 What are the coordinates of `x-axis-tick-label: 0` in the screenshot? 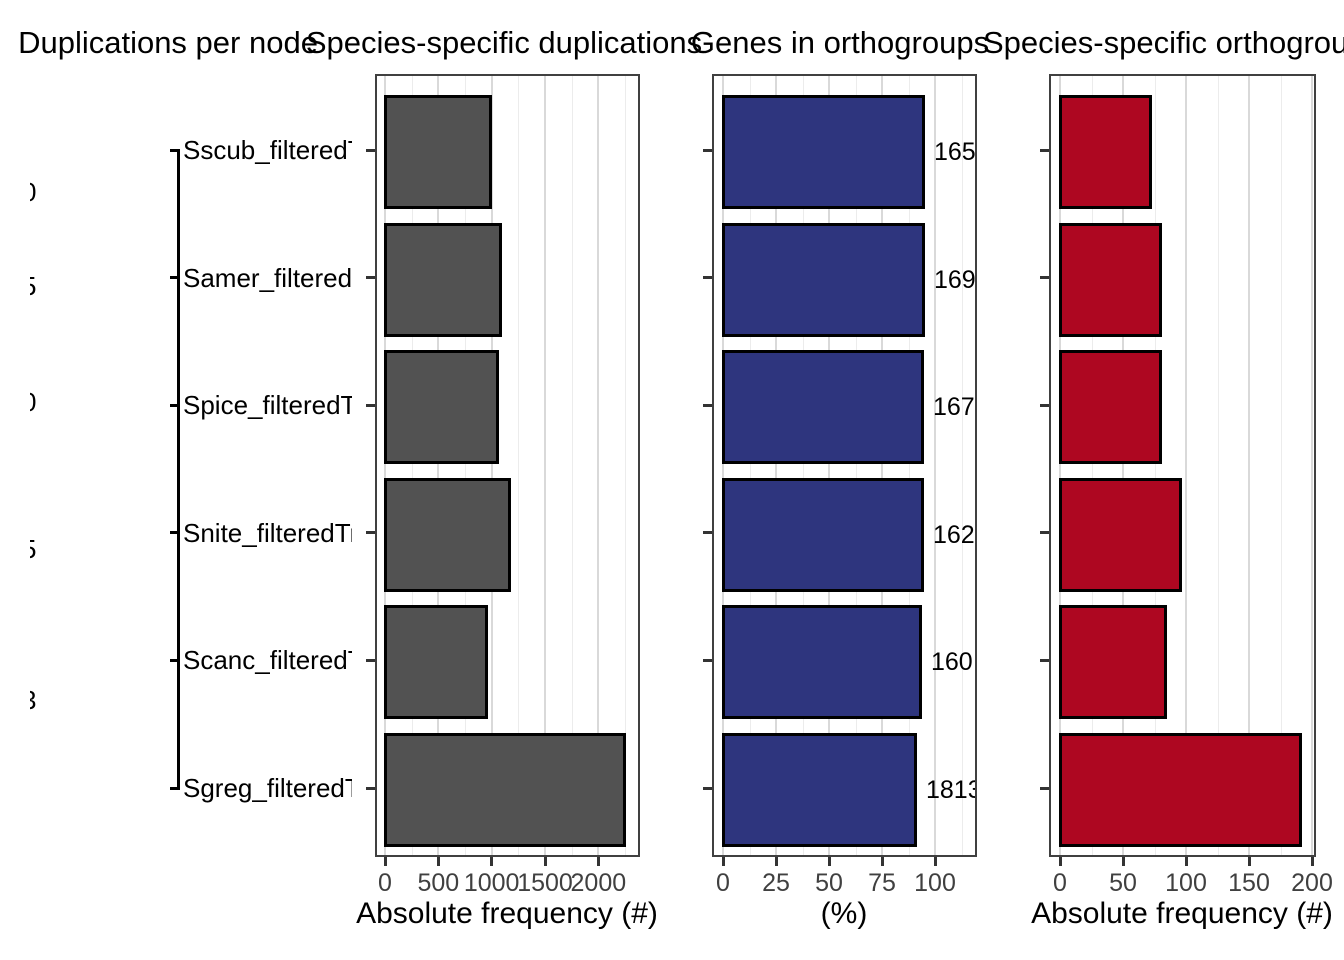 It's located at (1060, 883).